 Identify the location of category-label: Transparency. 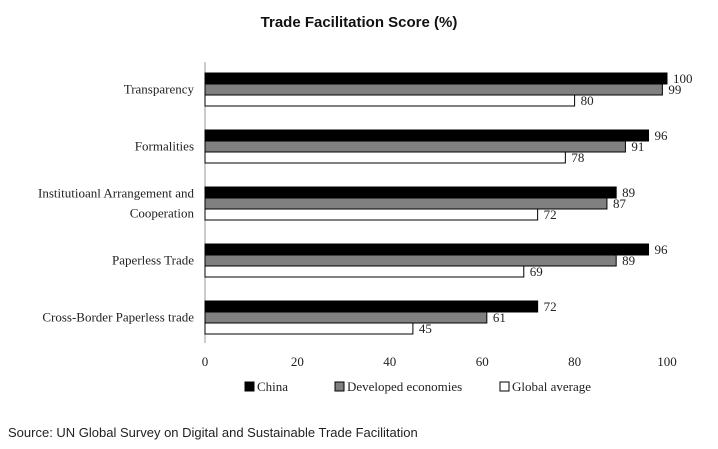
(159, 89).